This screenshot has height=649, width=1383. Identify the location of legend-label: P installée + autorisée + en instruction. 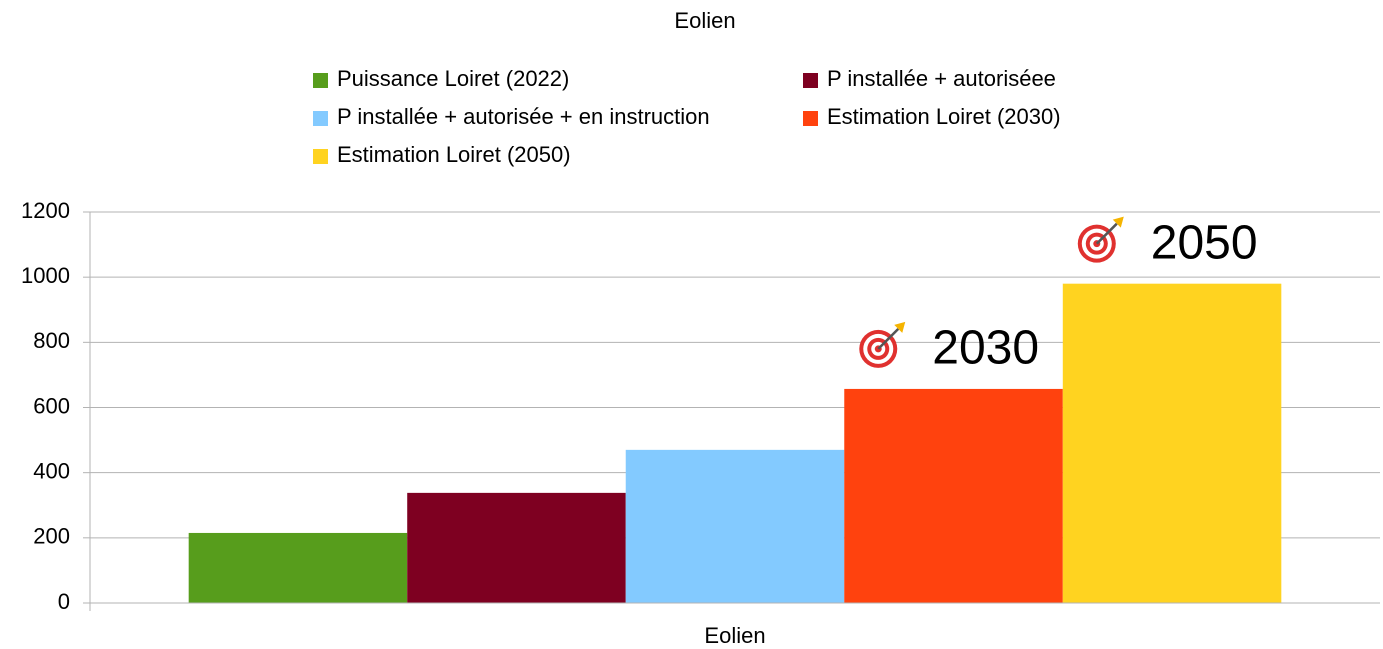
(523, 116).